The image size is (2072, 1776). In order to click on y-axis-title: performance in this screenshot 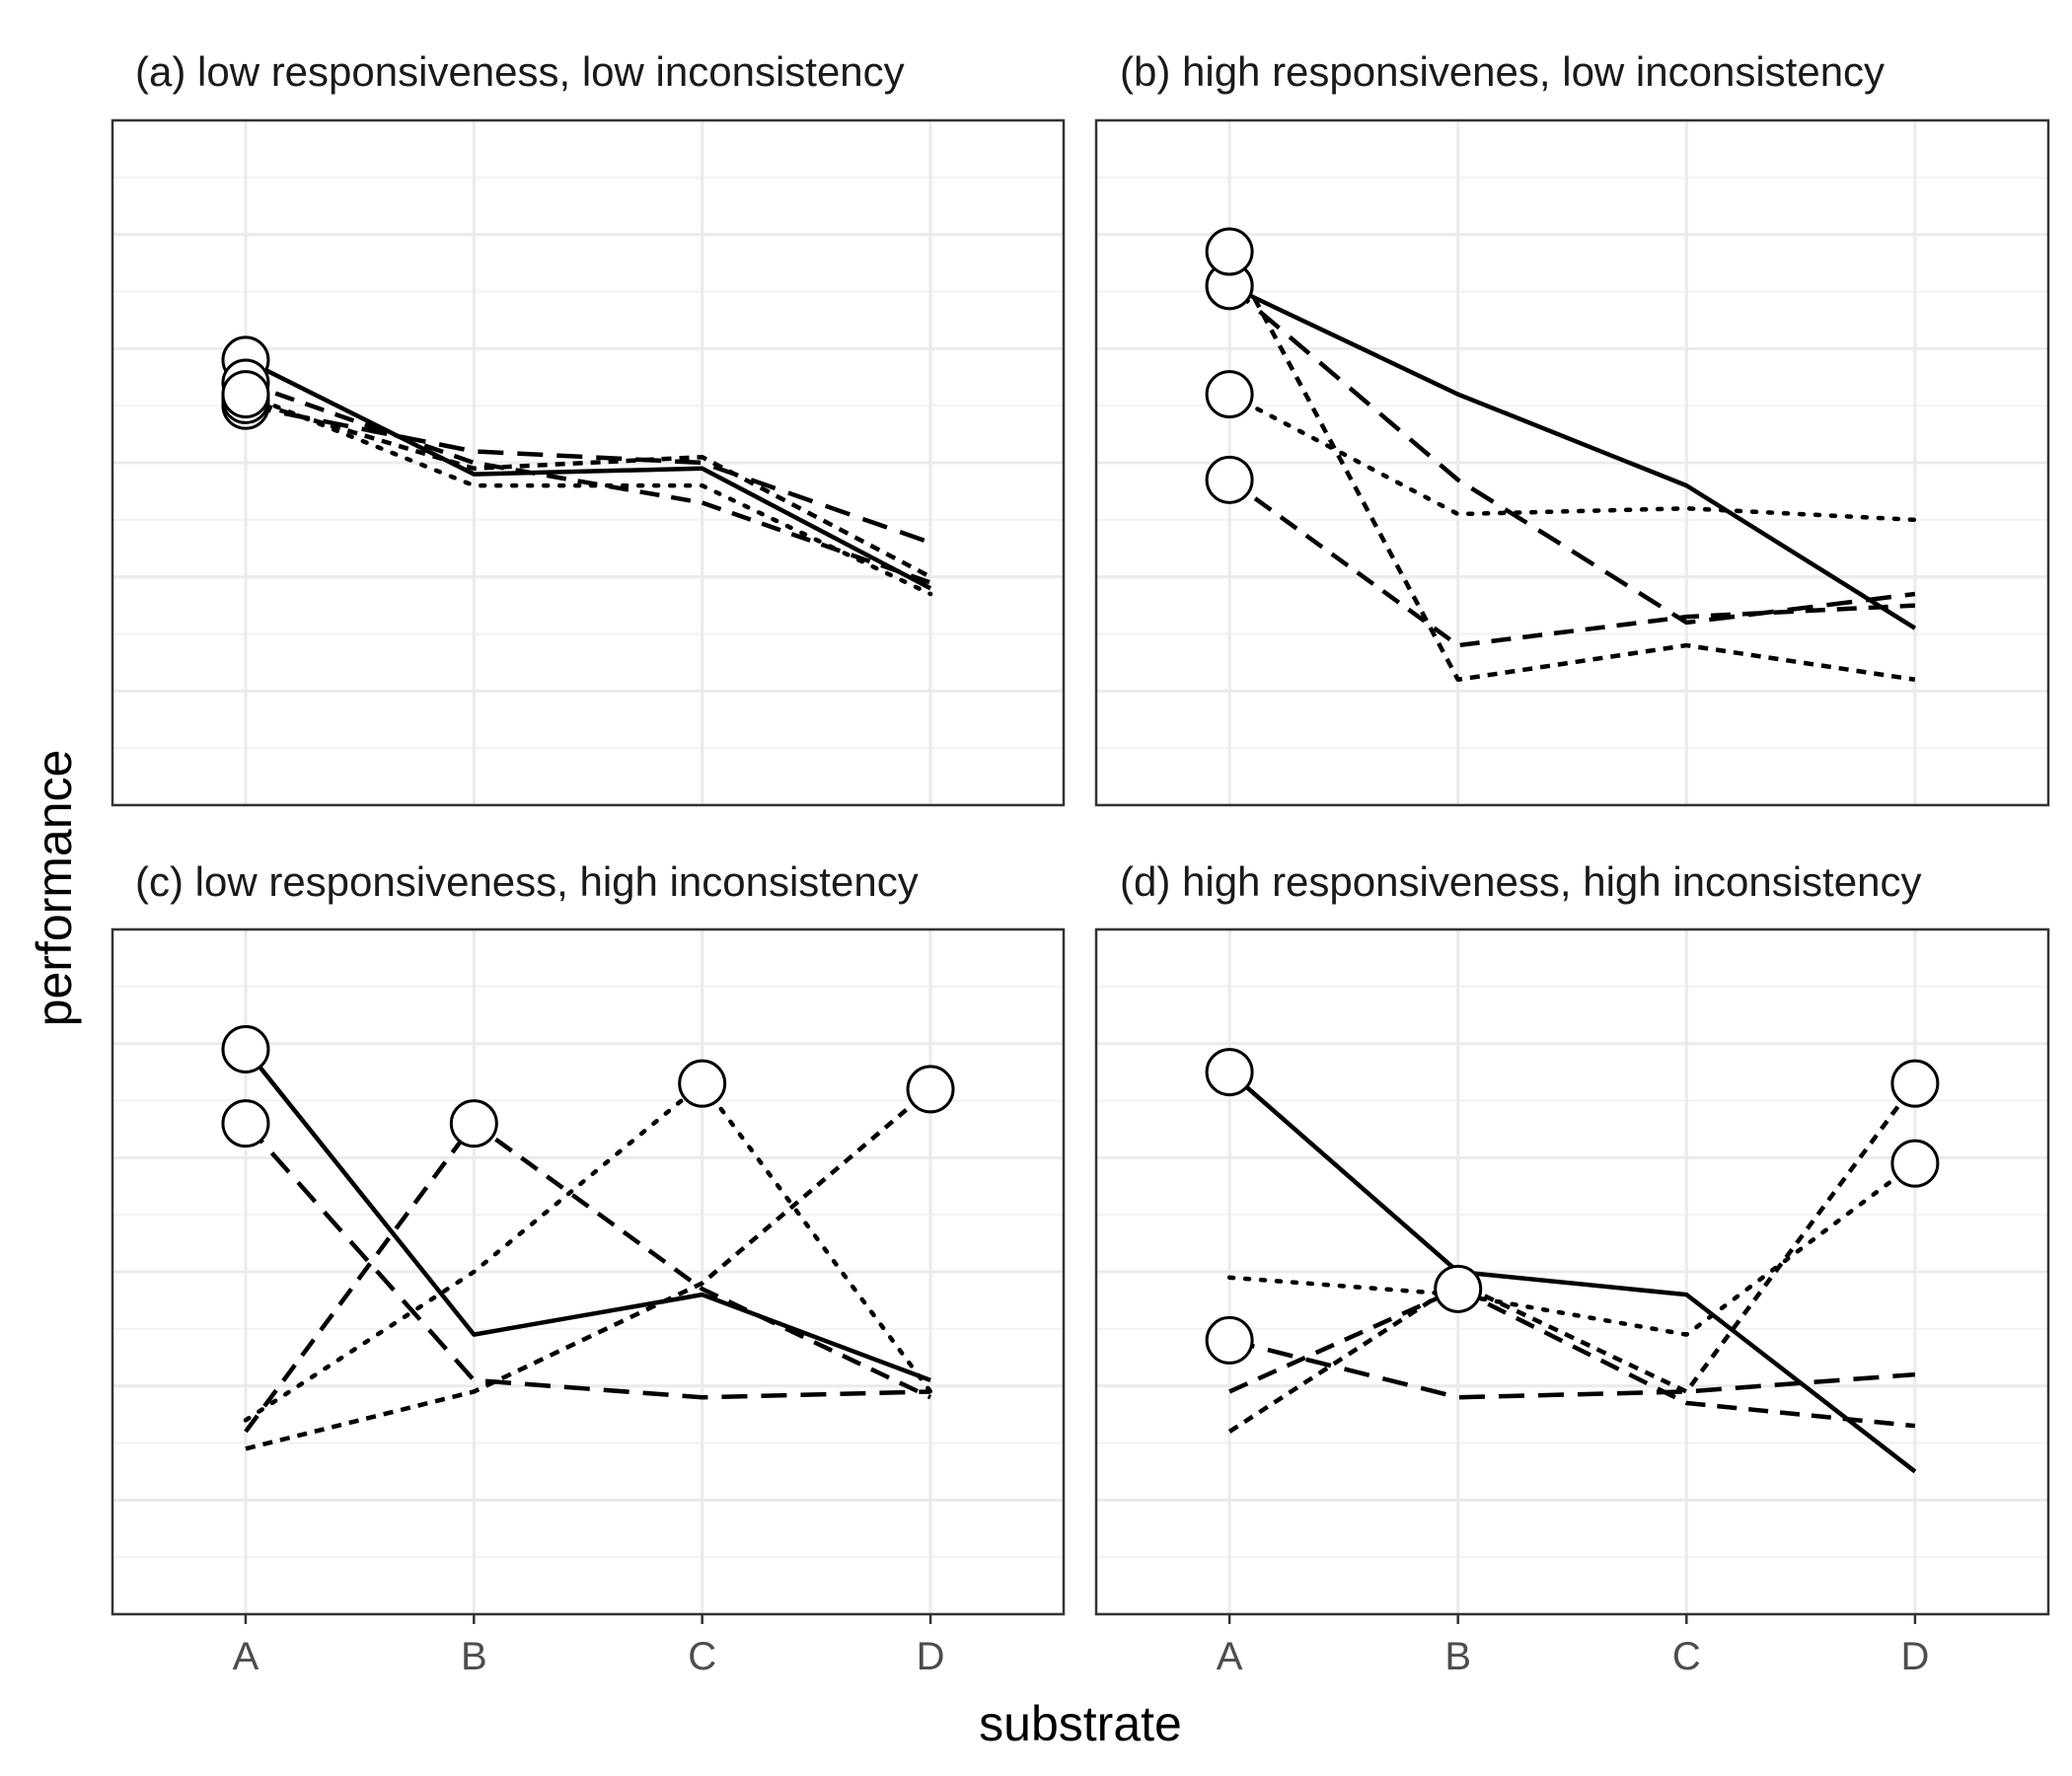, I will do `click(55, 889)`.